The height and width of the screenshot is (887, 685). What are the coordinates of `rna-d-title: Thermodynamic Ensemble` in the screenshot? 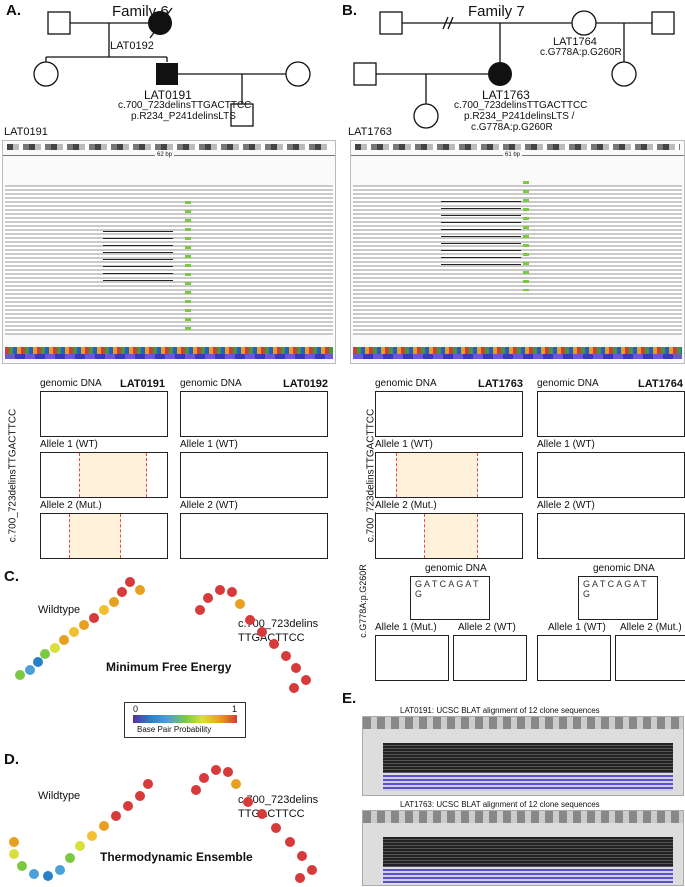 It's located at (176, 857).